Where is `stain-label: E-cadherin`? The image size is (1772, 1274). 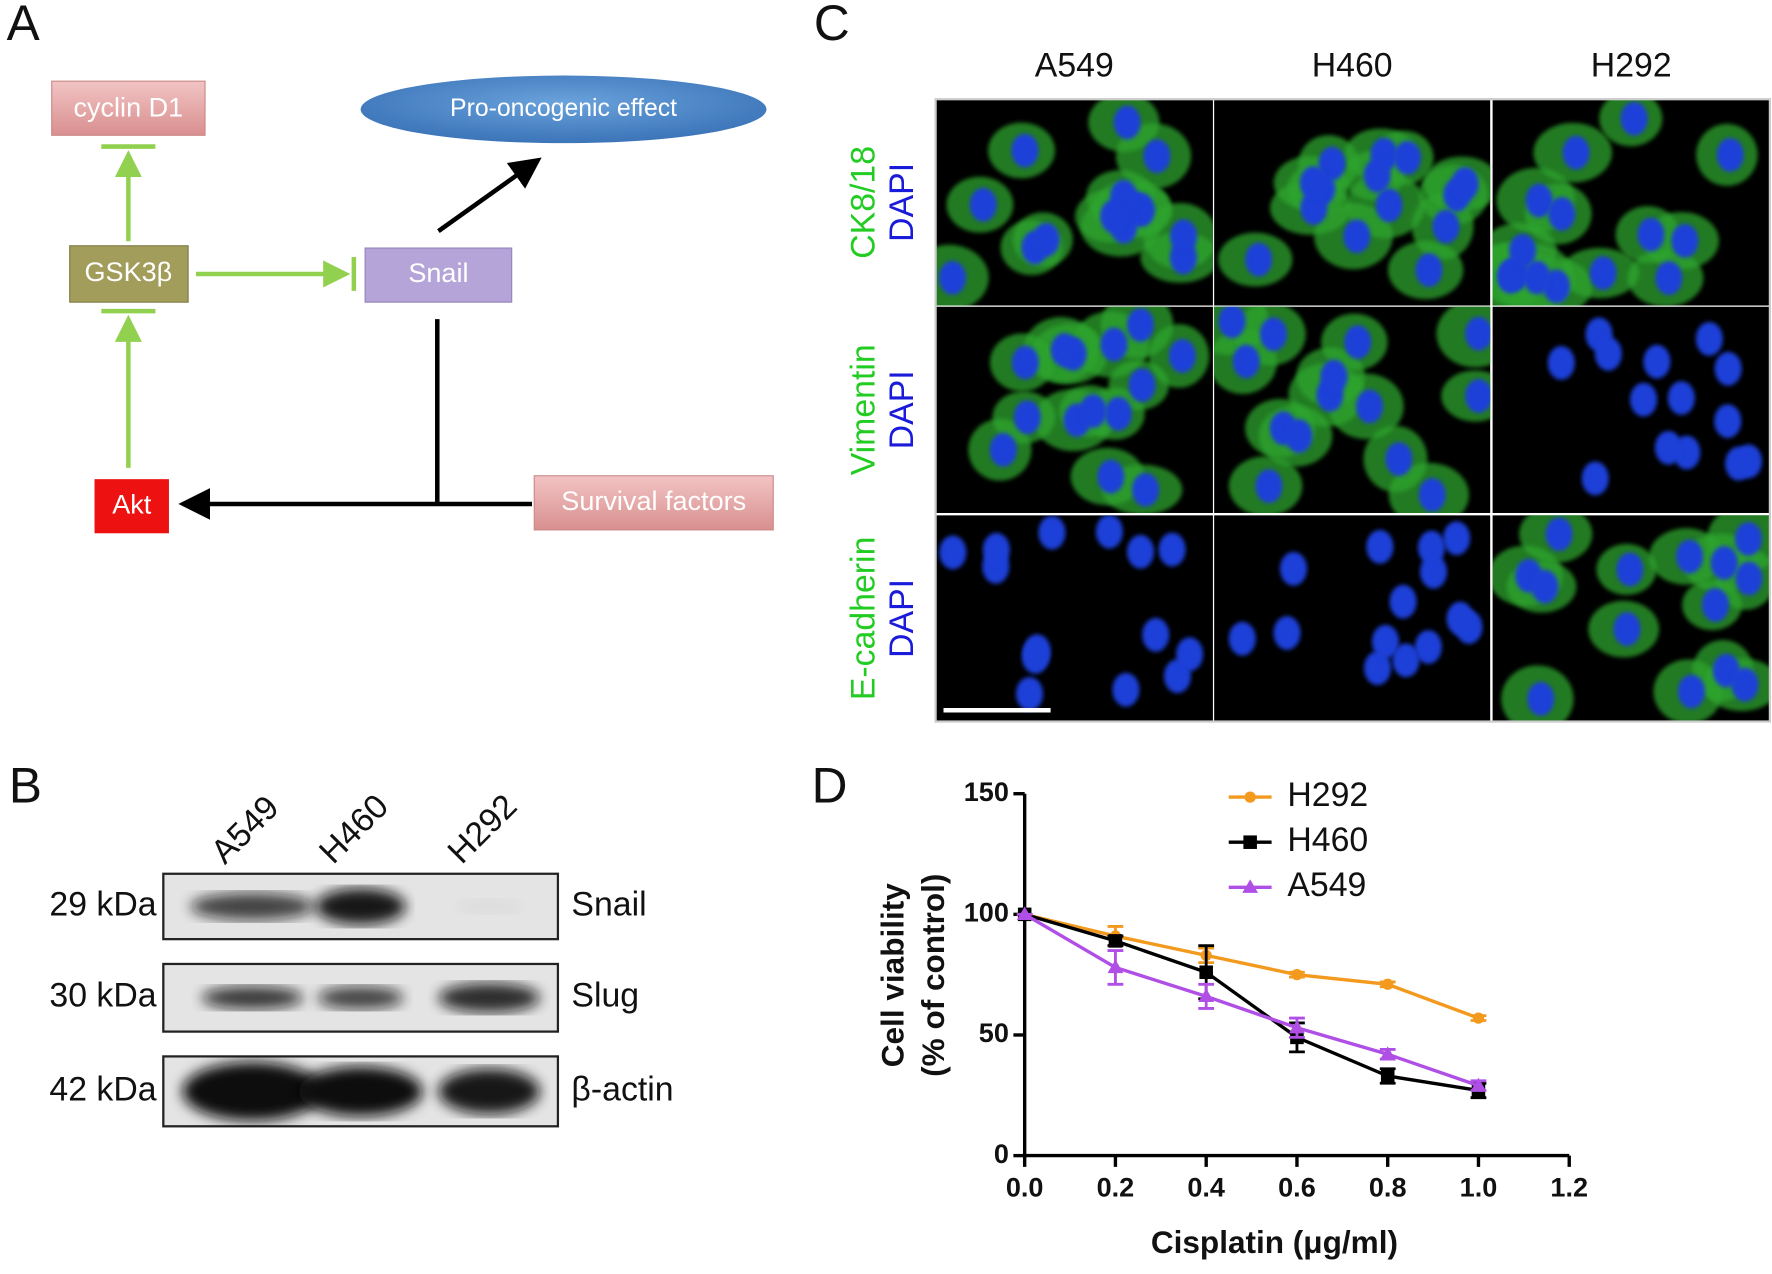
stain-label: E-cadherin is located at coordinates (864, 619).